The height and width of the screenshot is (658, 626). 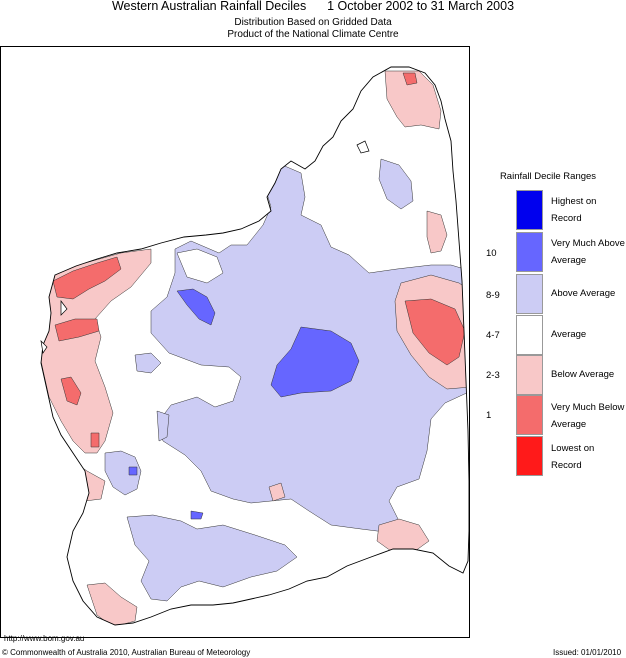 I want to click on very-much-below-region-gascoyne, so click(x=87, y=278).